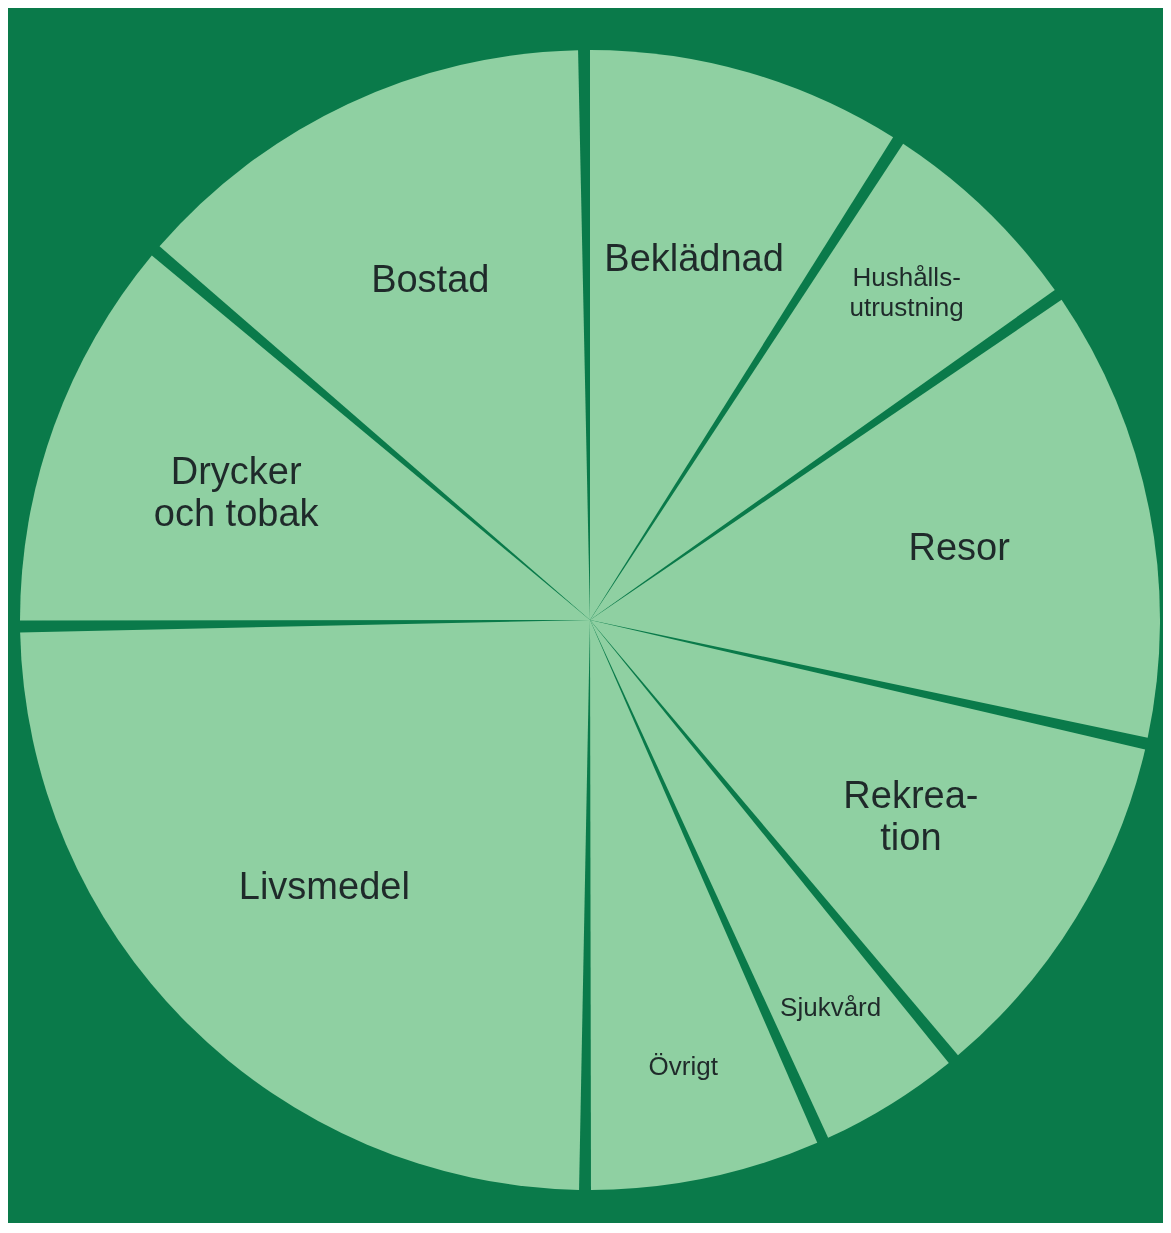 The width and height of the screenshot is (1171, 1233). I want to click on slice-label: Övrigt, so click(683, 1066).